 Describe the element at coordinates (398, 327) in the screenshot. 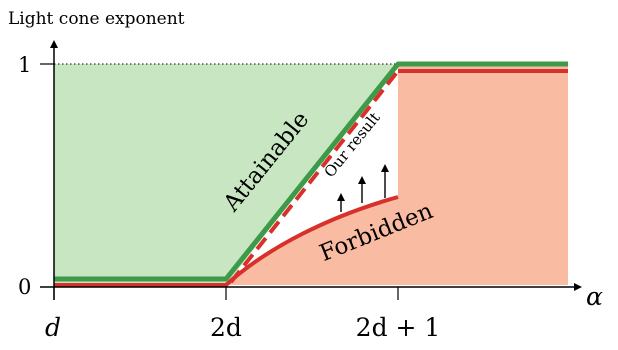

I see `x-tick-label-2d1: 2d + 1` at that location.